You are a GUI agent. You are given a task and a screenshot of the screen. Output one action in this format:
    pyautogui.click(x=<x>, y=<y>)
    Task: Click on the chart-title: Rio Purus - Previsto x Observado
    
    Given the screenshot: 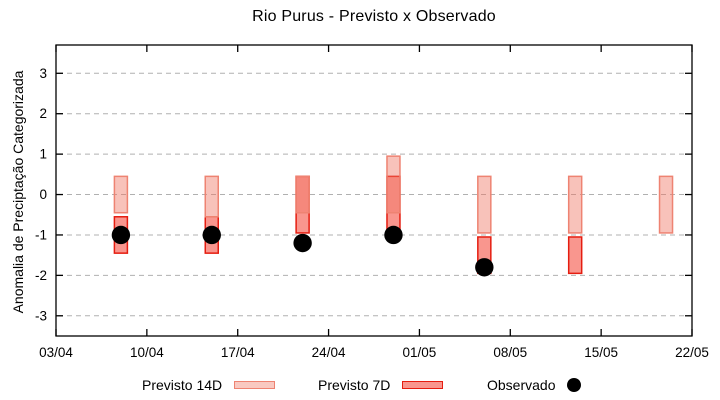 What is the action you would take?
    pyautogui.click(x=374, y=16)
    